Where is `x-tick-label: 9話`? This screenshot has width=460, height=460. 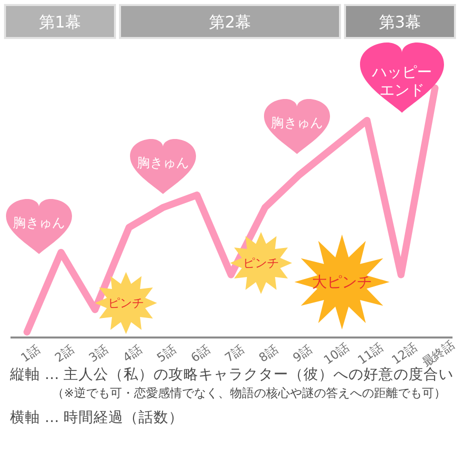 x-tick-label: 9話 is located at coordinates (302, 353).